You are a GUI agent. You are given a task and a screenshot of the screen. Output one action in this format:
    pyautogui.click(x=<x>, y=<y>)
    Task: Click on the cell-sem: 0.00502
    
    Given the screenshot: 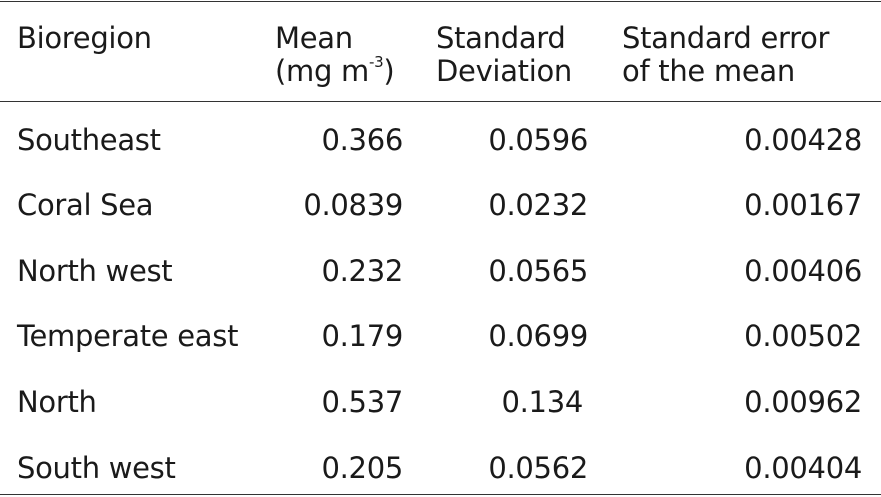 What is the action you would take?
    pyautogui.click(x=803, y=336)
    